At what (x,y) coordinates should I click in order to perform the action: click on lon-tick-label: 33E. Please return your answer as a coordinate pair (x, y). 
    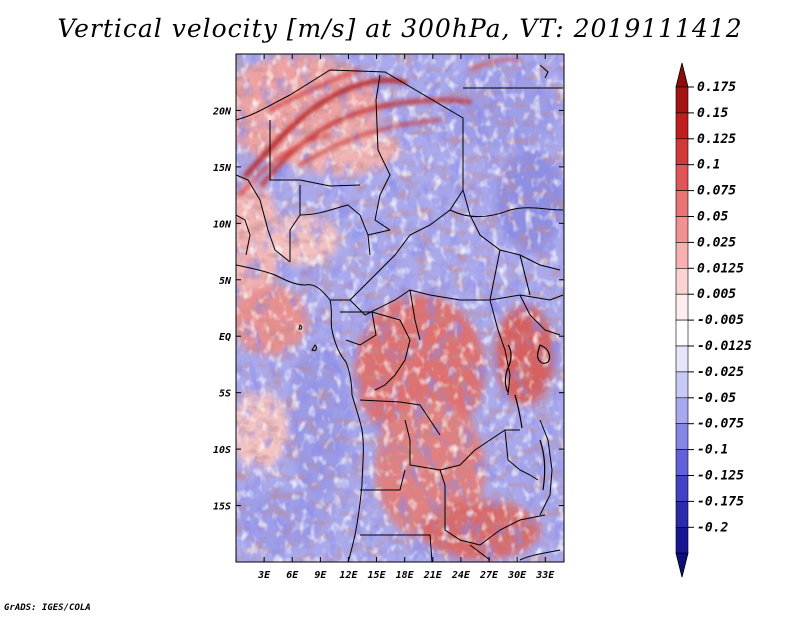
    Looking at the image, I should click on (545, 575).